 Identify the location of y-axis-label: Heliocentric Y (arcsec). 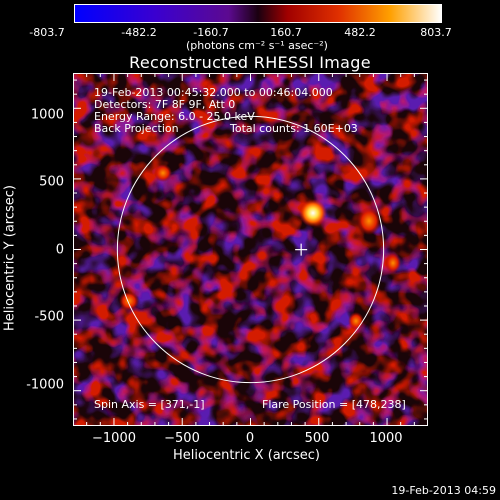
(10, 258).